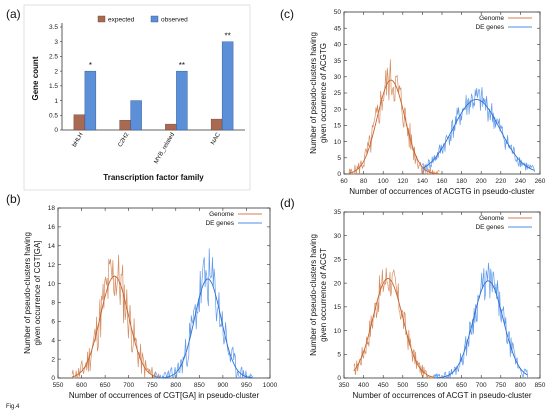 Image resolution: width=550 pixels, height=415 pixels. Describe the element at coordinates (52, 246) in the screenshot. I see `y-tick-label: 14` at that location.